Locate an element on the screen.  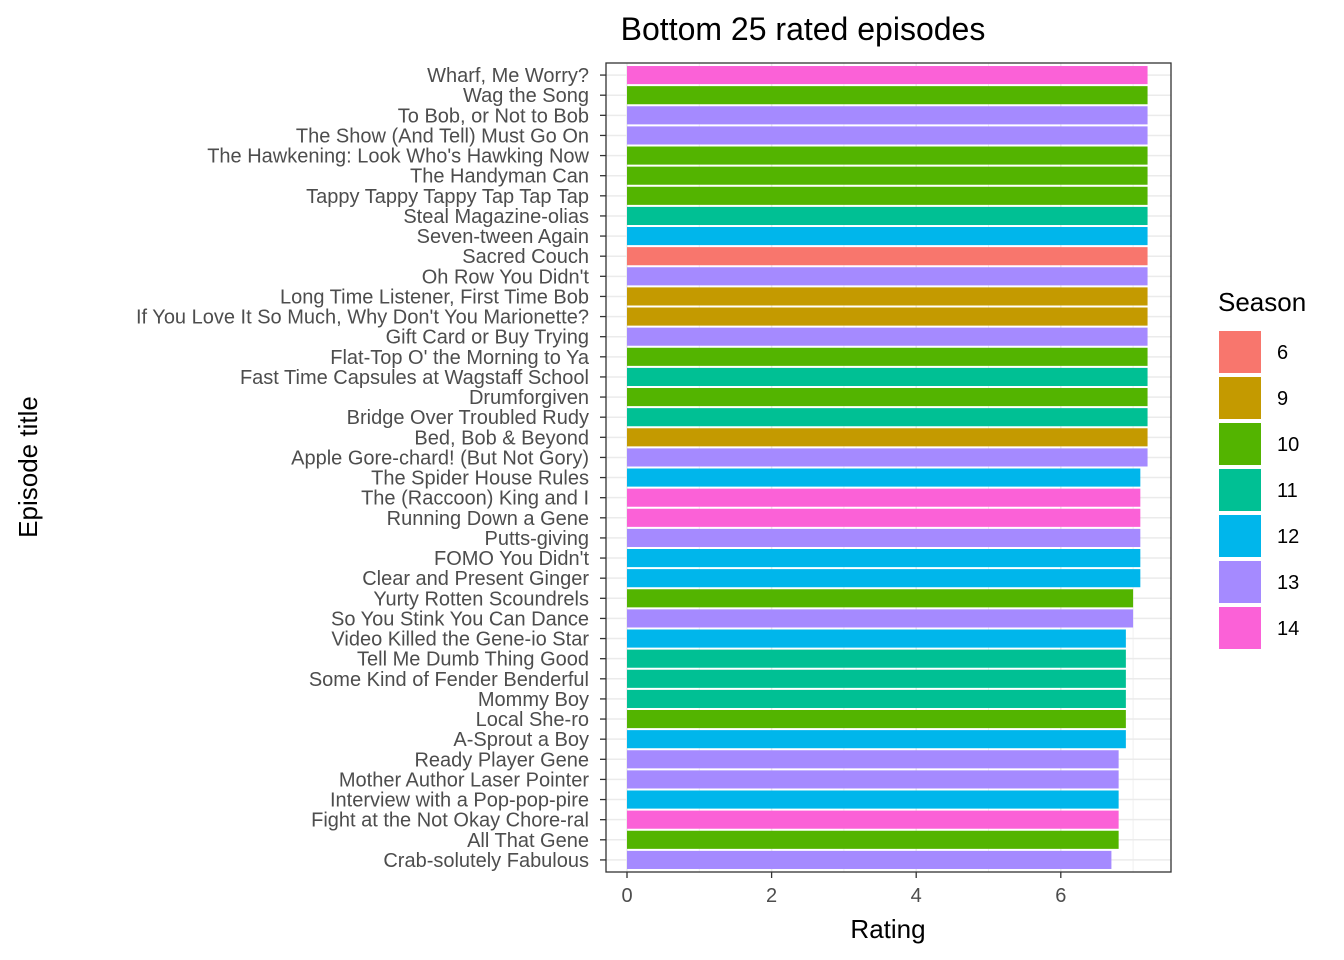
y-tick-label: Video Killed the Gene-io Star is located at coordinates (460, 640).